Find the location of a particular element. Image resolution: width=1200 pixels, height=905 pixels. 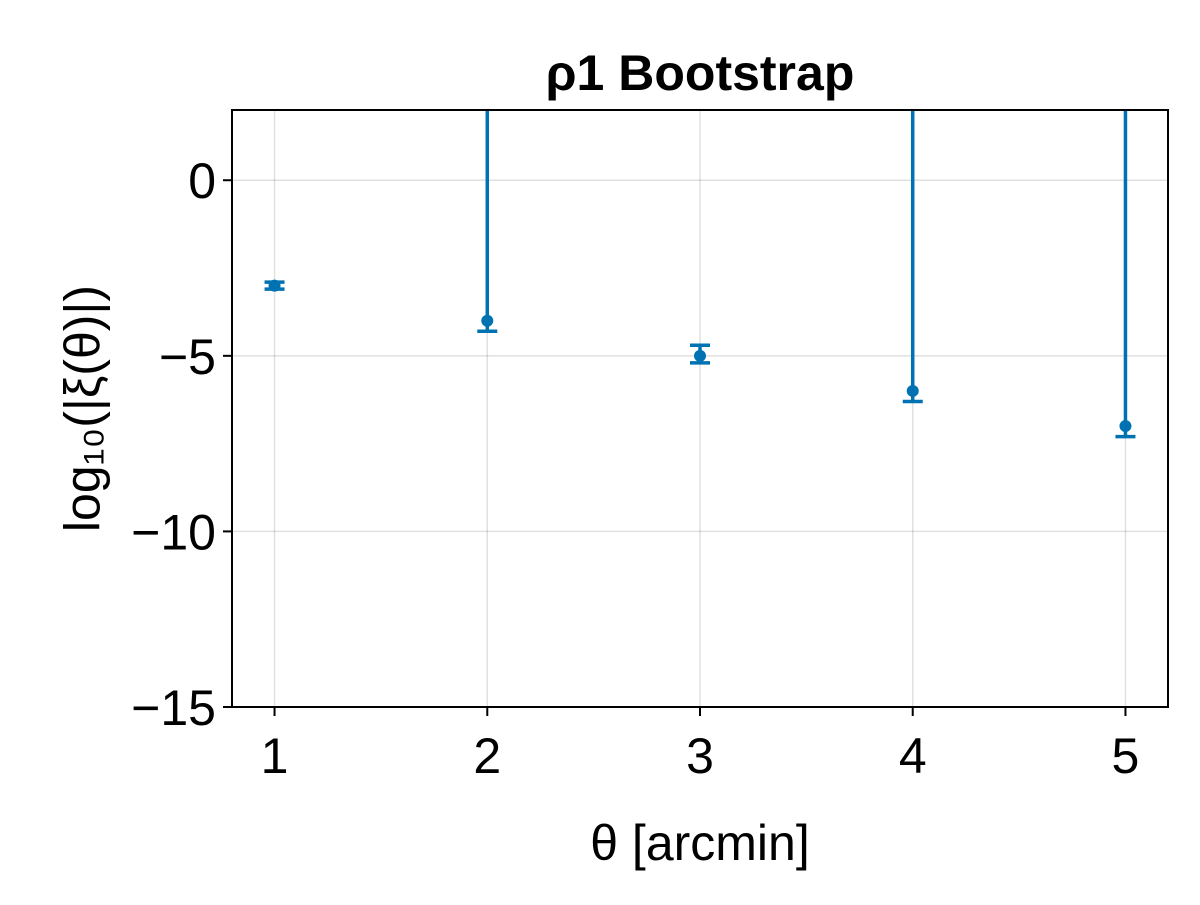

x-tick-label: 4 is located at coordinates (913, 756).